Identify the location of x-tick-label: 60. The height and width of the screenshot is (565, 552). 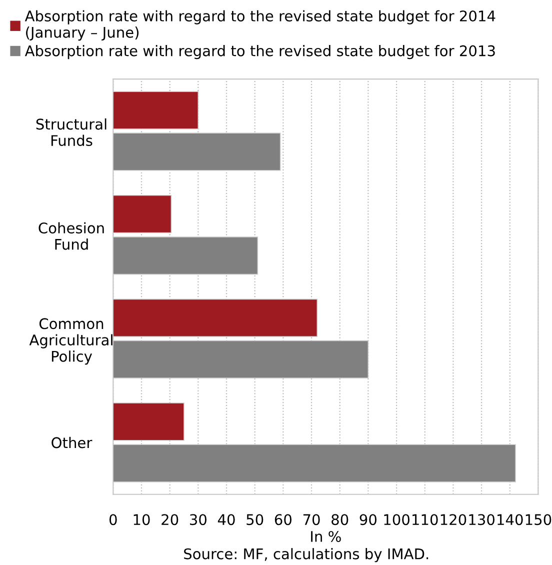
(283, 520).